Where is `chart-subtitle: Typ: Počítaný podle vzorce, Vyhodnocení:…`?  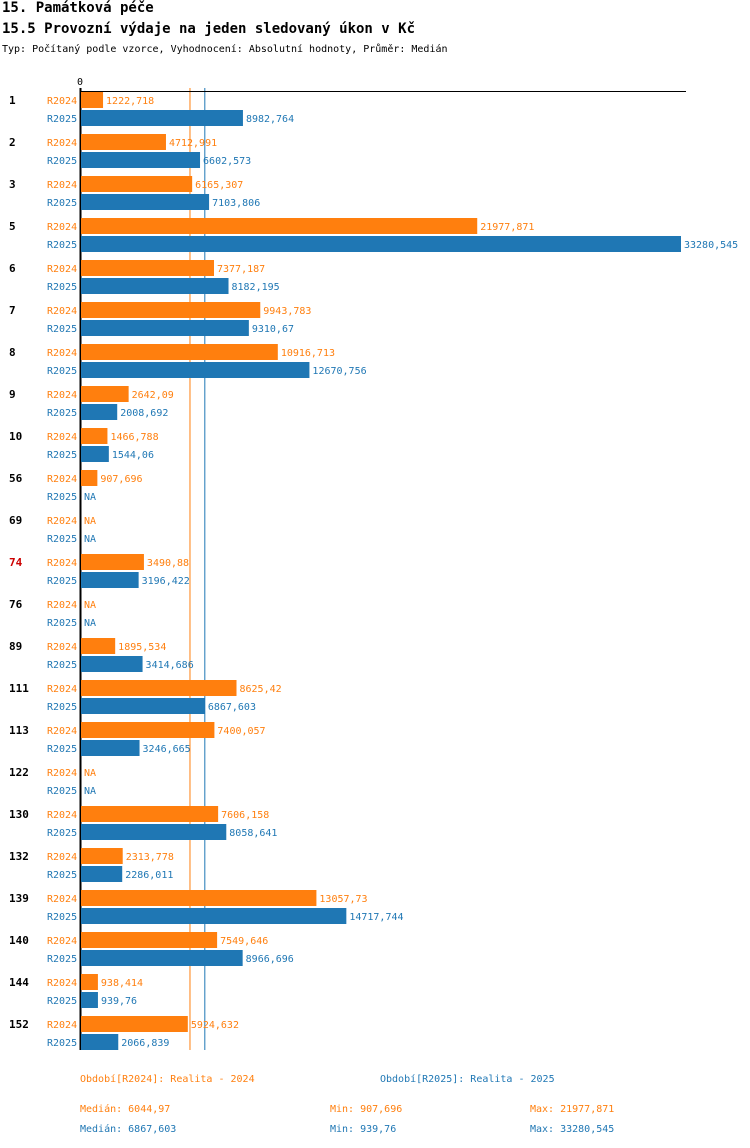
chart-subtitle: Typ: Počítaný podle vzorce, Vyhodnocení:… is located at coordinates (225, 49).